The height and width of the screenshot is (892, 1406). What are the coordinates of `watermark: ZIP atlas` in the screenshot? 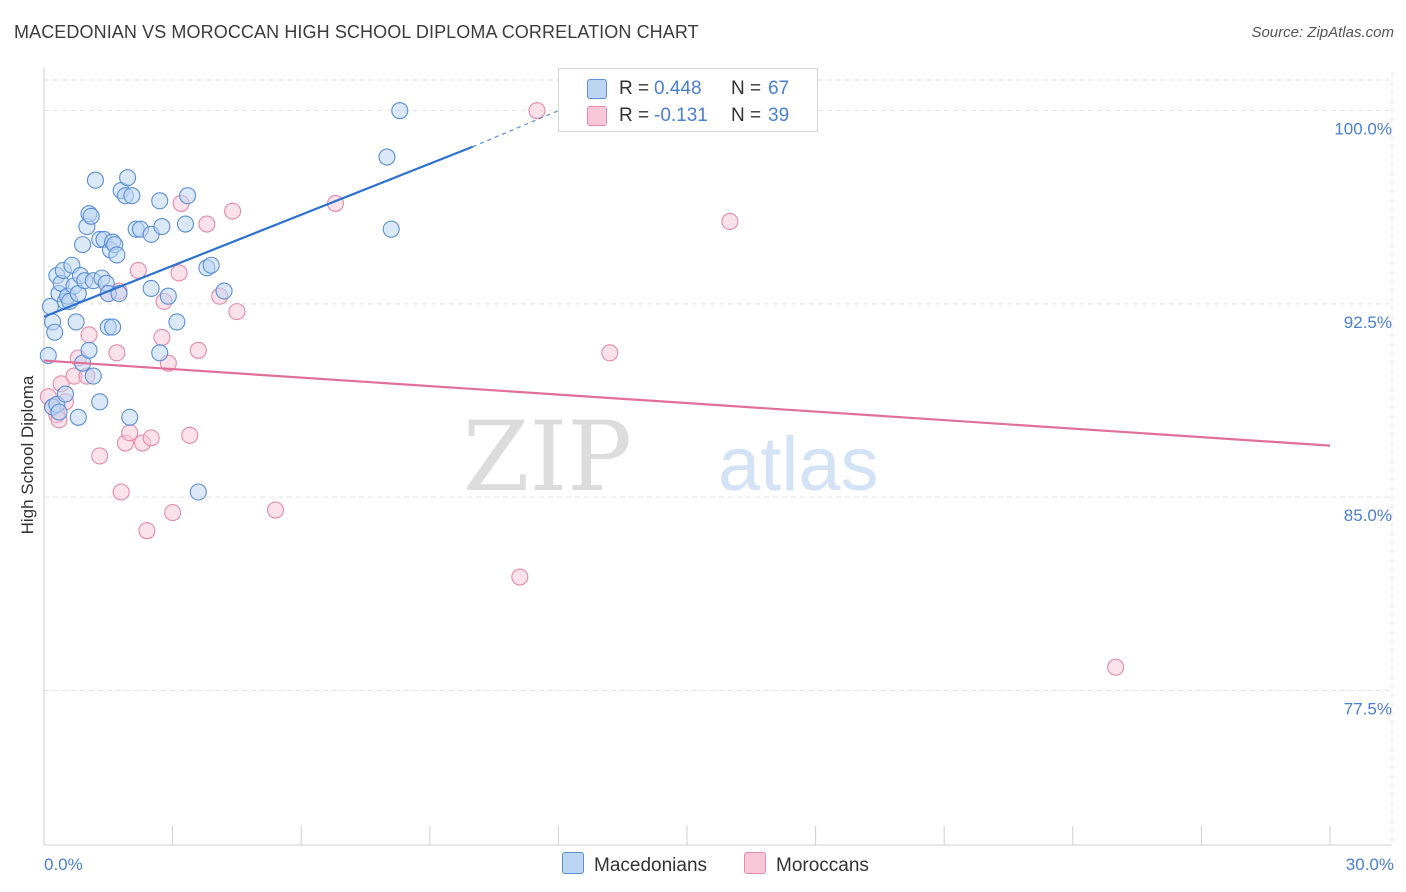 It's located at (671, 457).